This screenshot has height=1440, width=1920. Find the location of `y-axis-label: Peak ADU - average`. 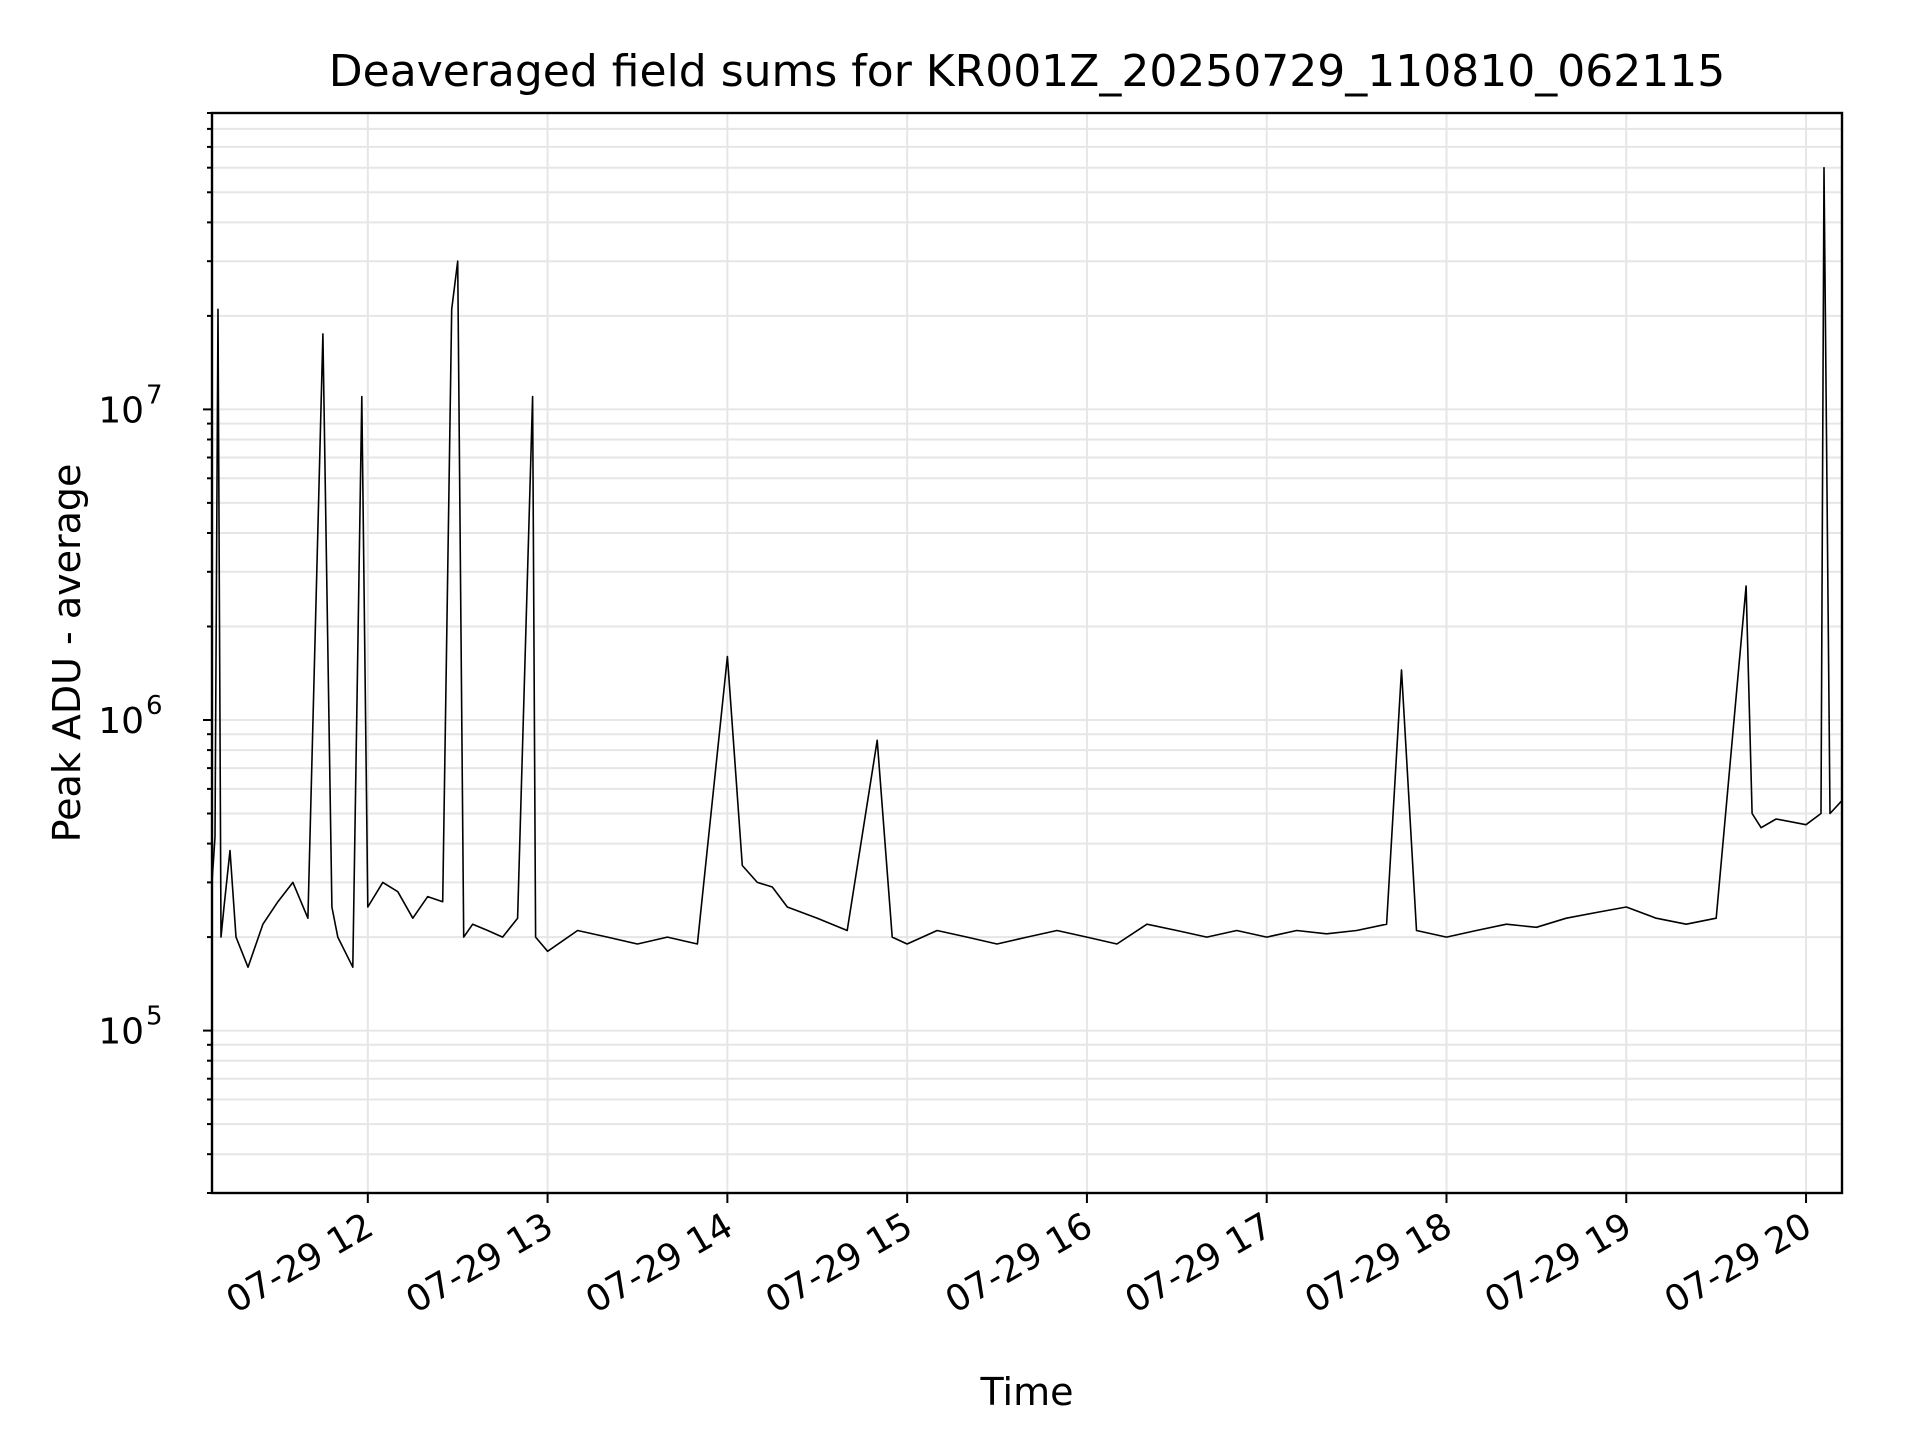

y-axis-label: Peak ADU - average is located at coordinates (67, 653).